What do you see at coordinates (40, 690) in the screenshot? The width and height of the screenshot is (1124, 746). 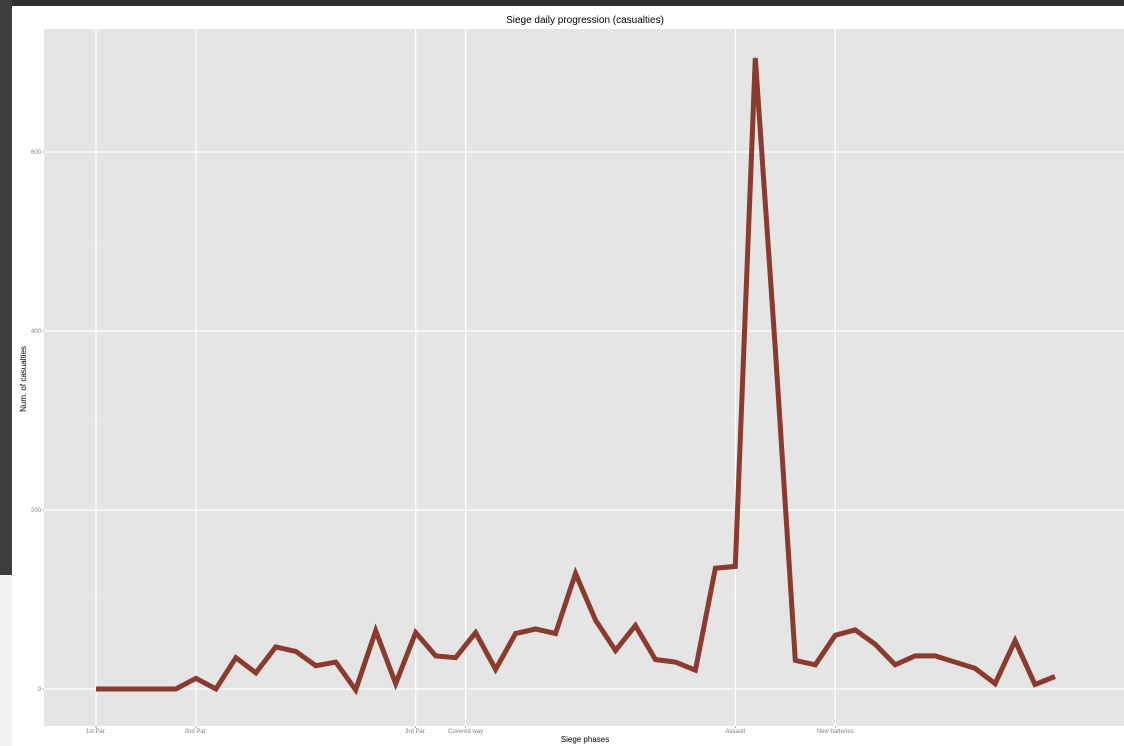 I see `y-tick-label: 0` at bounding box center [40, 690].